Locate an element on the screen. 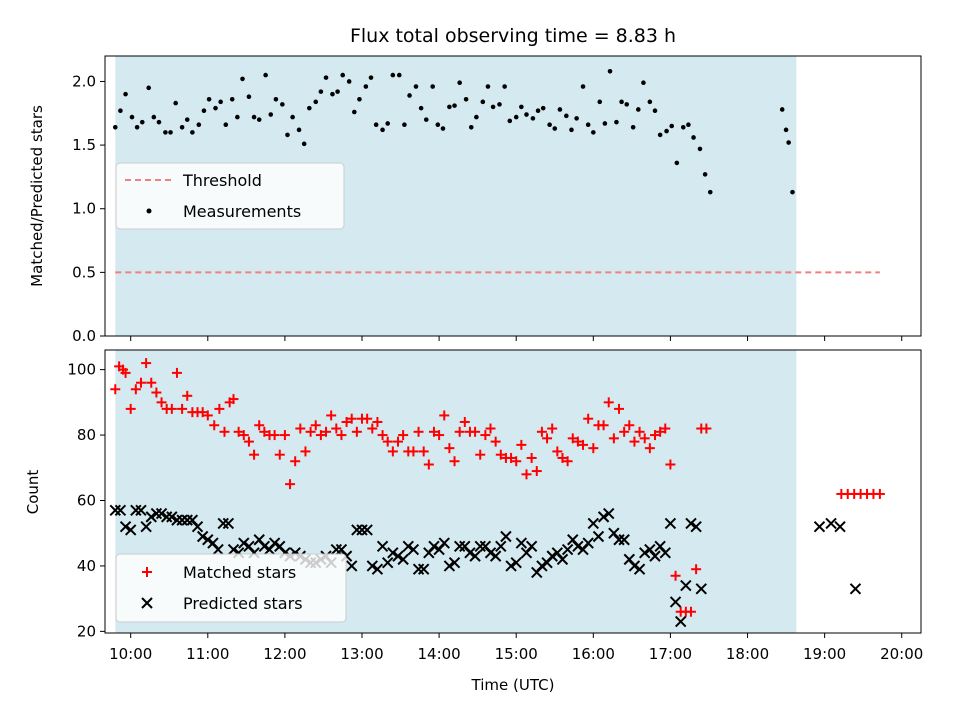 This screenshot has height=724, width=960. matched-legend-label: Matched stars is located at coordinates (239, 572).